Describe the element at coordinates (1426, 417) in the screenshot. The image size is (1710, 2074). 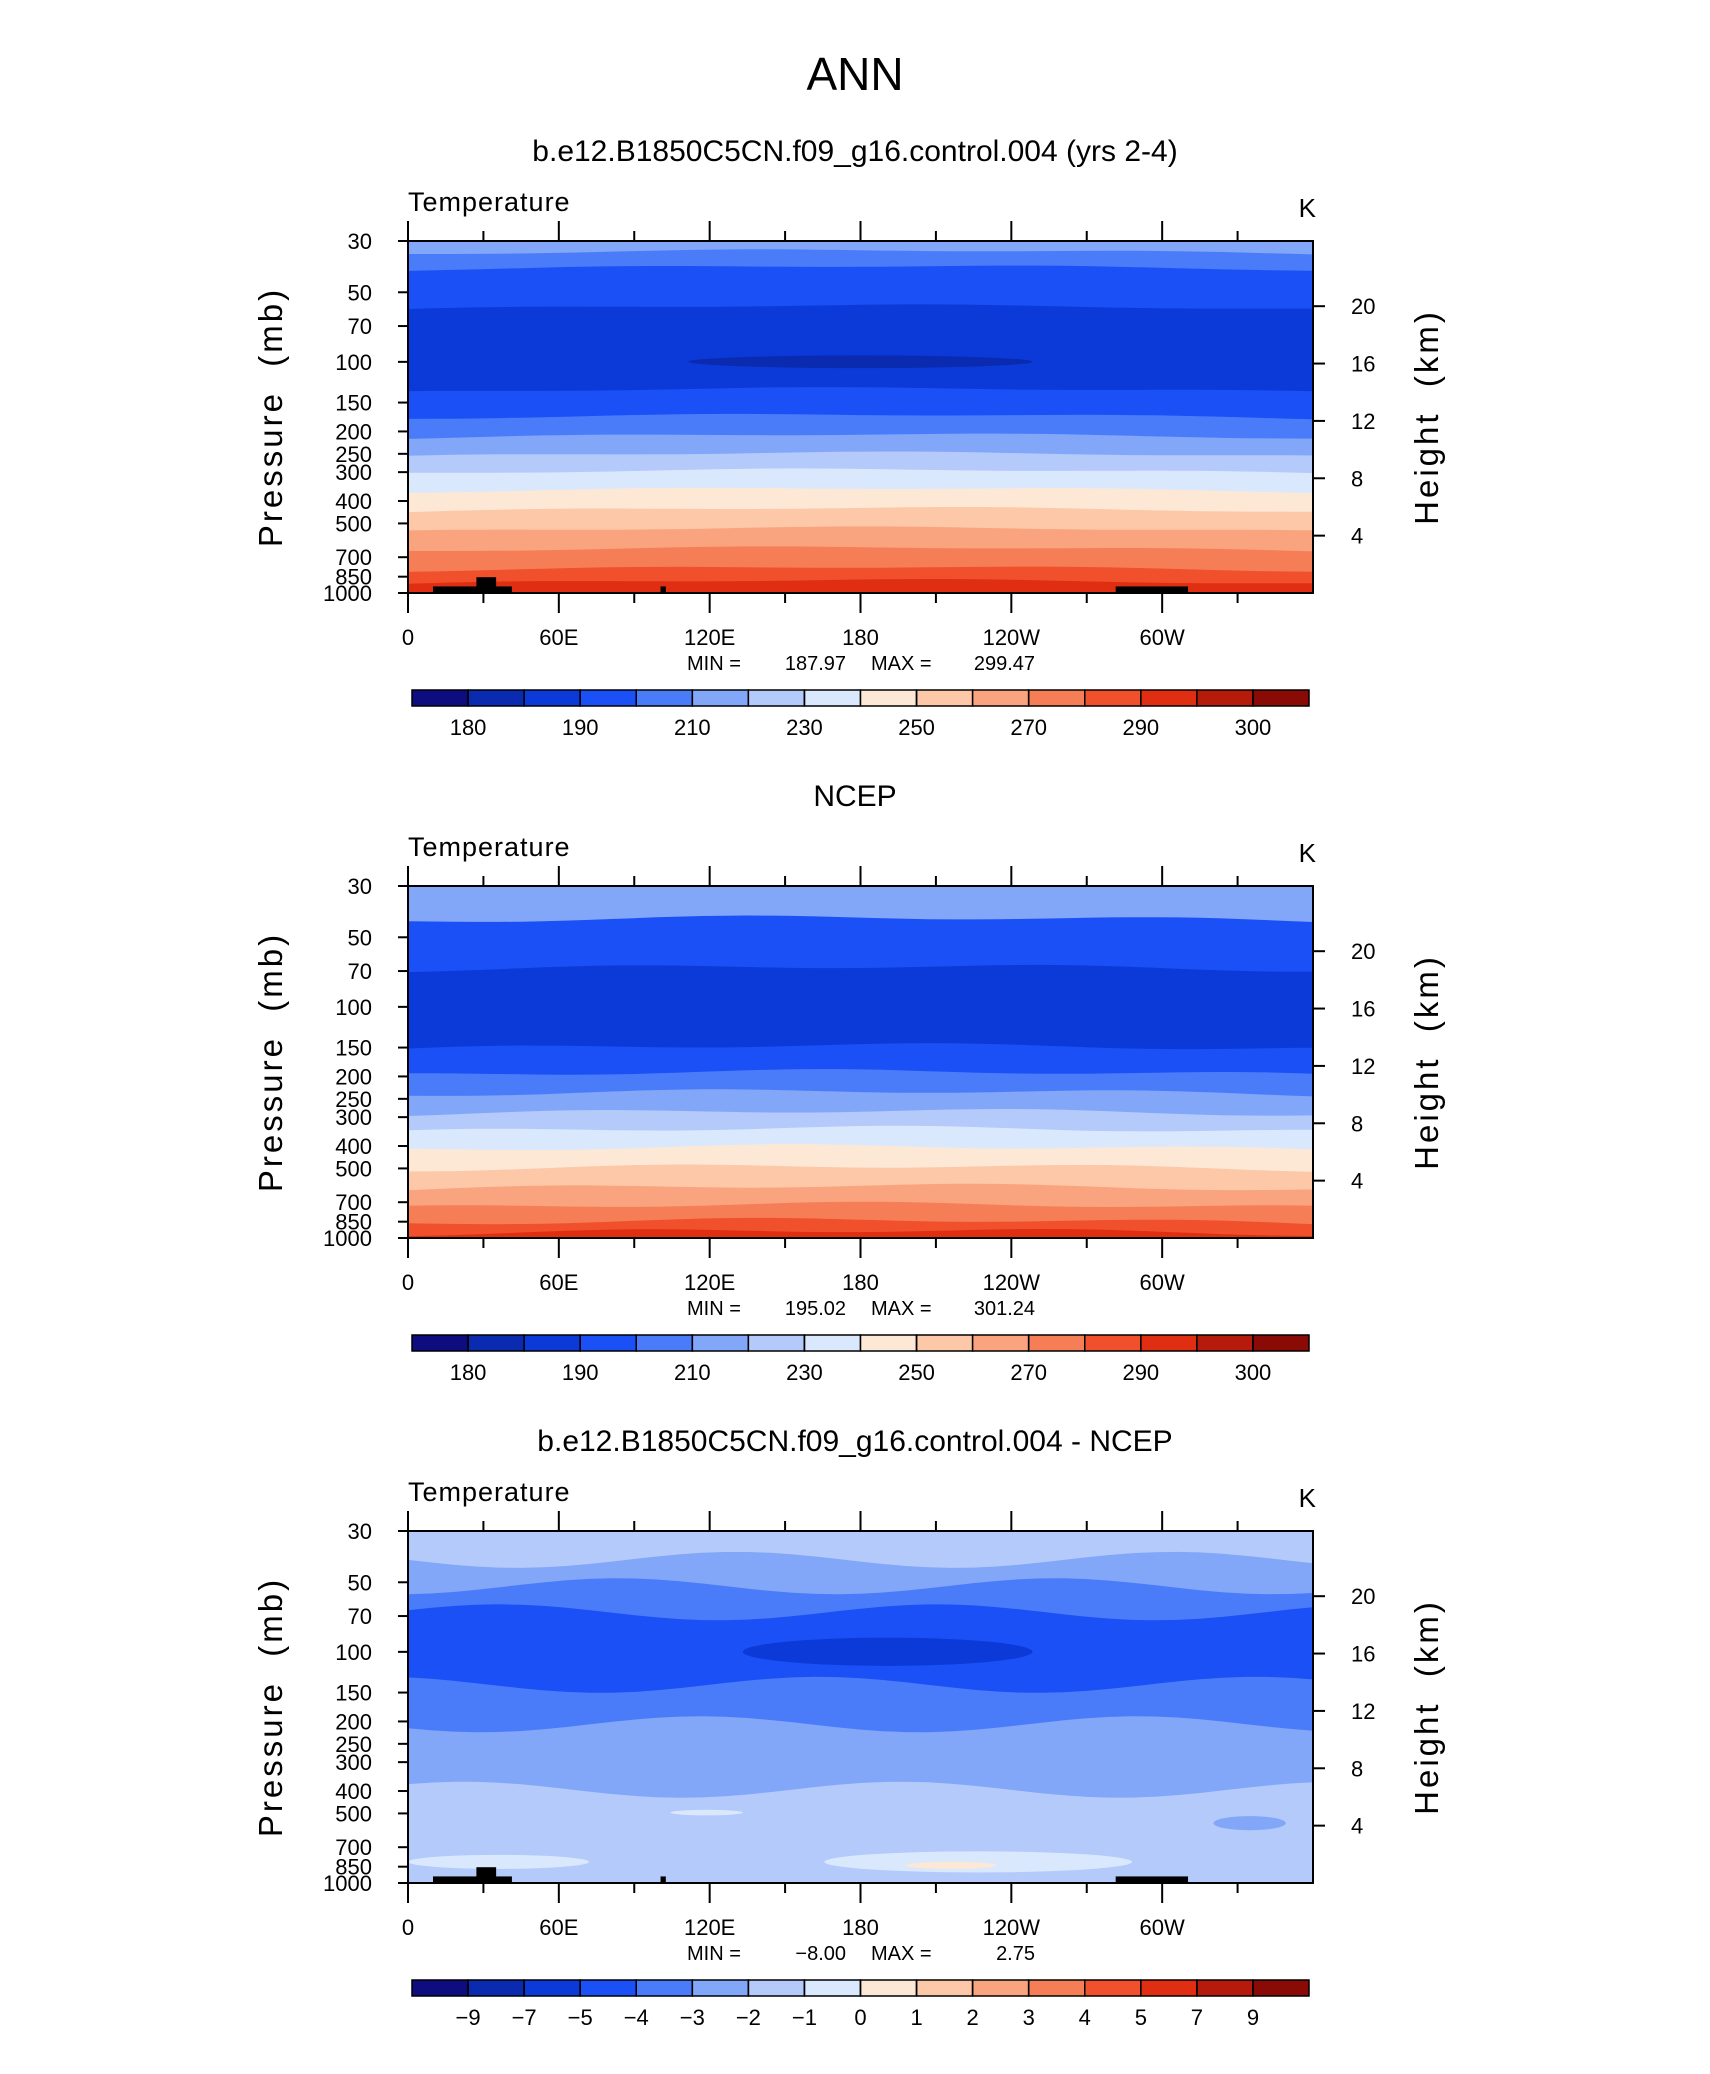
I see `y2-axis-title: Height (km)` at that location.